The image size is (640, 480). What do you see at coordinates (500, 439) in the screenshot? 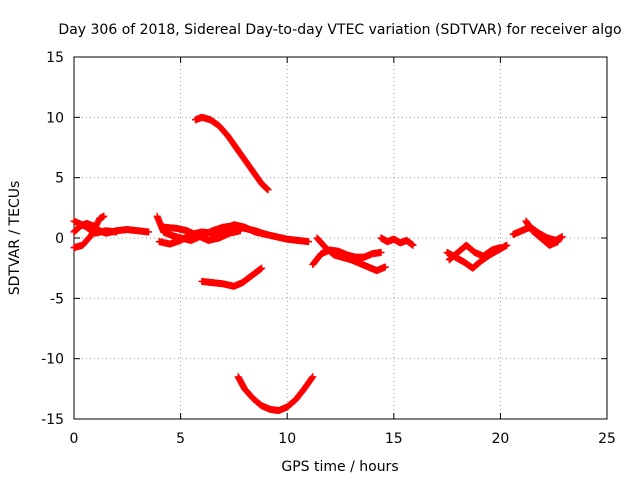
I see `x-tick-label: 20` at bounding box center [500, 439].